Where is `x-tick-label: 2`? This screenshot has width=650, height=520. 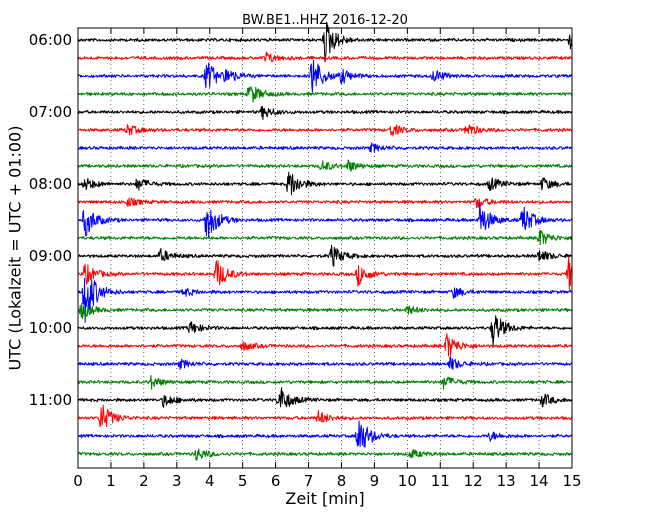
x-tick-label: 2 is located at coordinates (144, 481).